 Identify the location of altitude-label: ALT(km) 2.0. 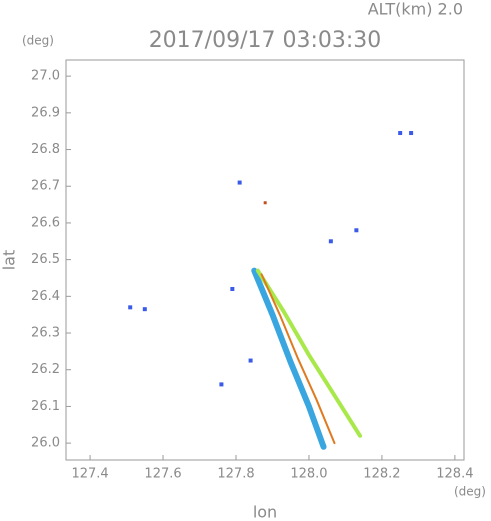
(415, 9).